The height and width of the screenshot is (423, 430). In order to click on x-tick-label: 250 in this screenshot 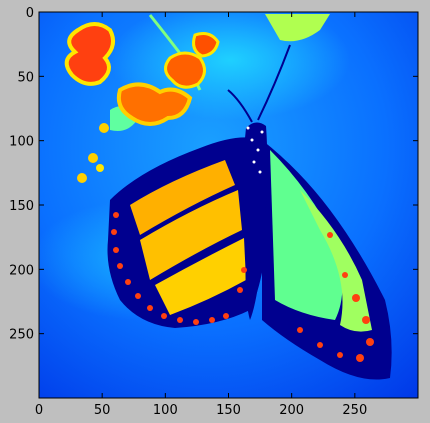, I will do `click(354, 410)`.